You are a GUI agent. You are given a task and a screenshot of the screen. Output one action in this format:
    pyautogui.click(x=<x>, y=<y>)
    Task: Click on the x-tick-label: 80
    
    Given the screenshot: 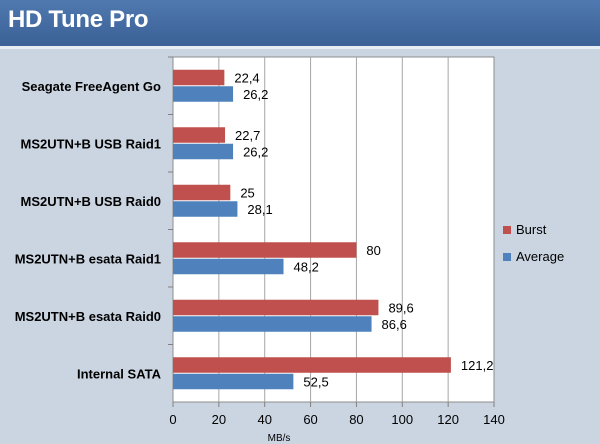 What is the action you would take?
    pyautogui.click(x=356, y=419)
    